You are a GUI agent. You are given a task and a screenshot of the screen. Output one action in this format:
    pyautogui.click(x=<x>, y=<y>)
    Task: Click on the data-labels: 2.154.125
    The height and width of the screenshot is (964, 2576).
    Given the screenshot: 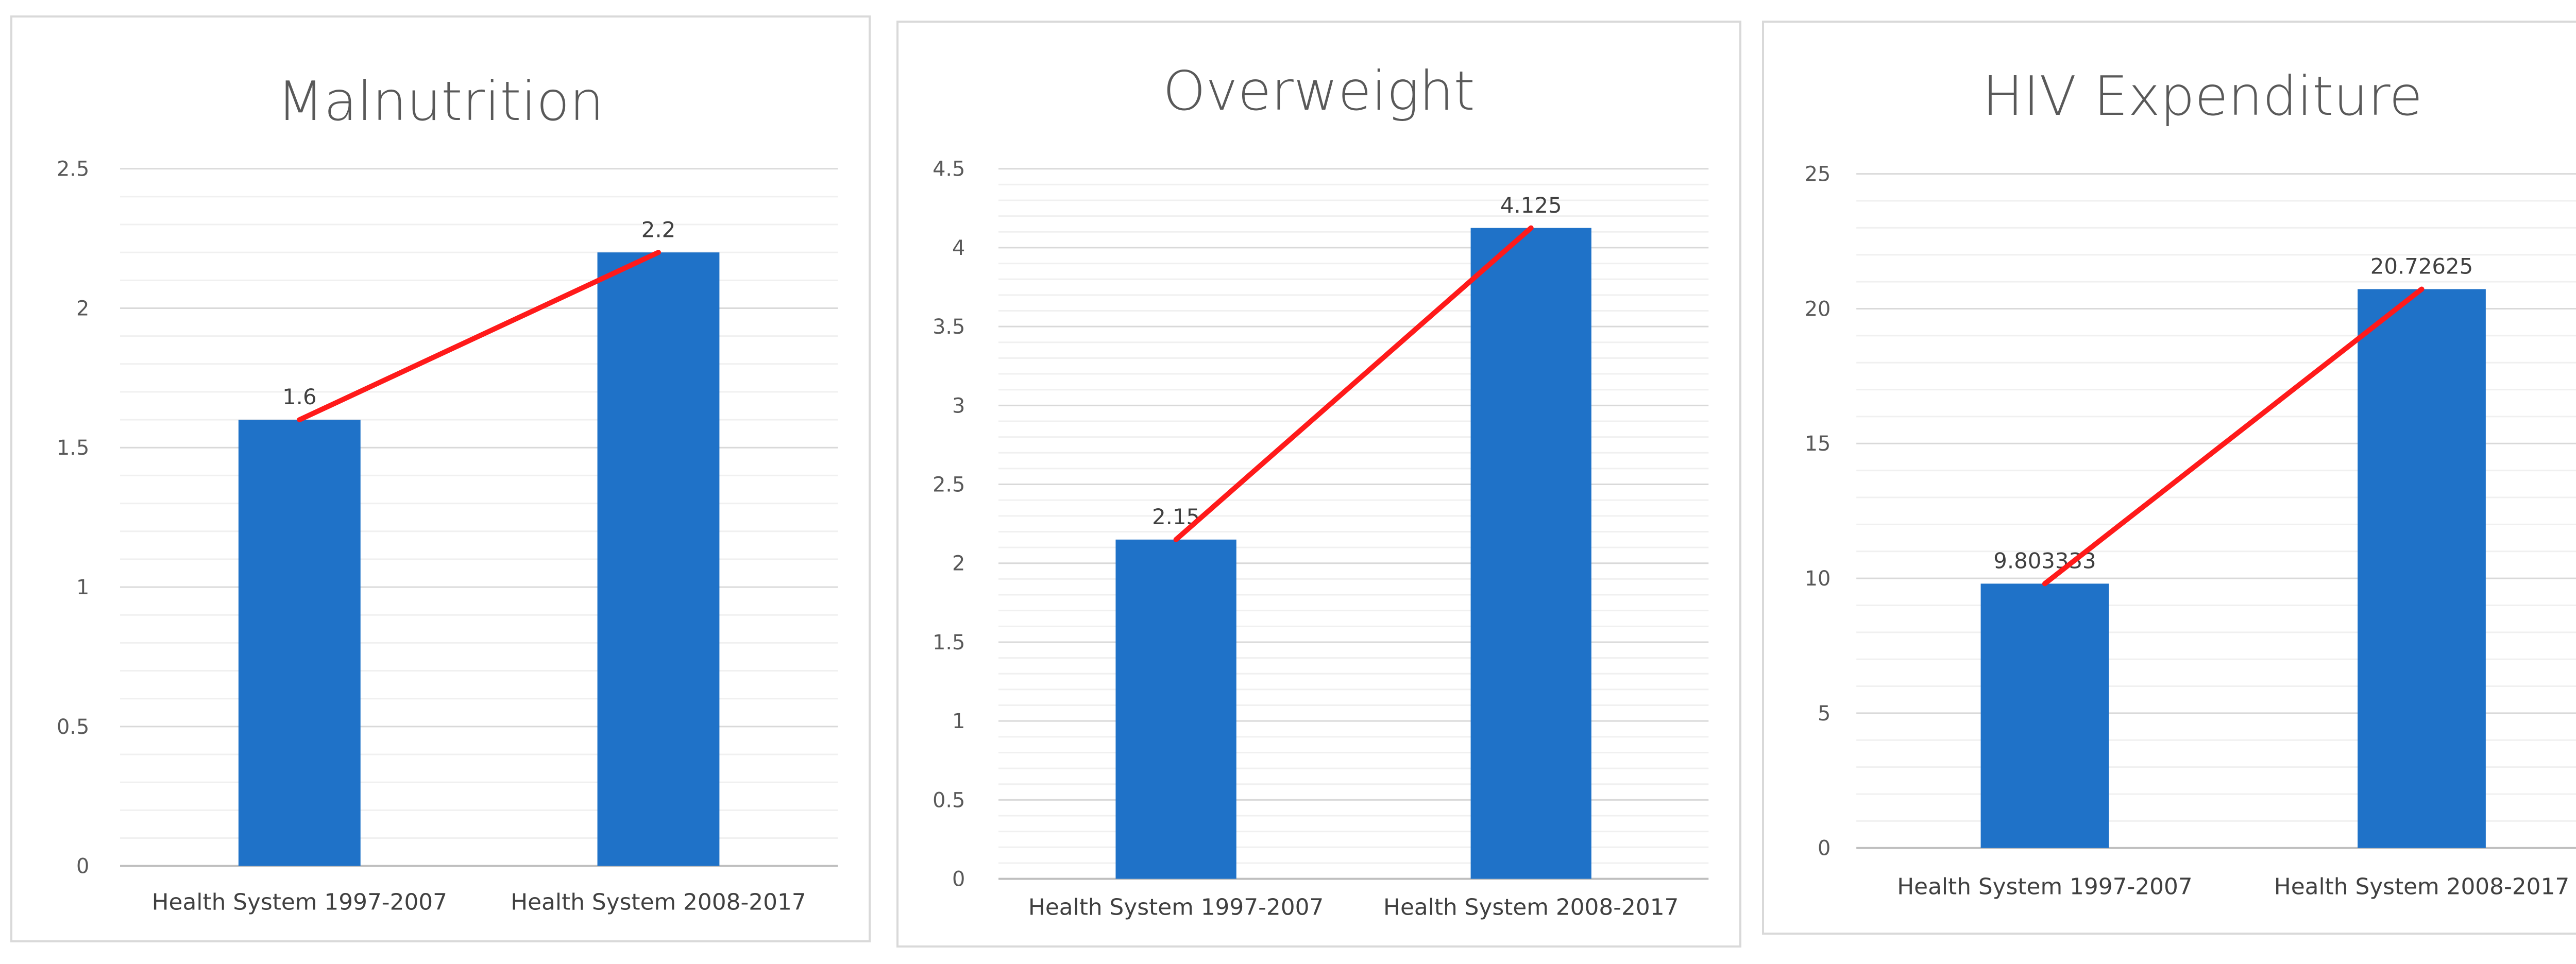 What is the action you would take?
    pyautogui.click(x=1357, y=361)
    